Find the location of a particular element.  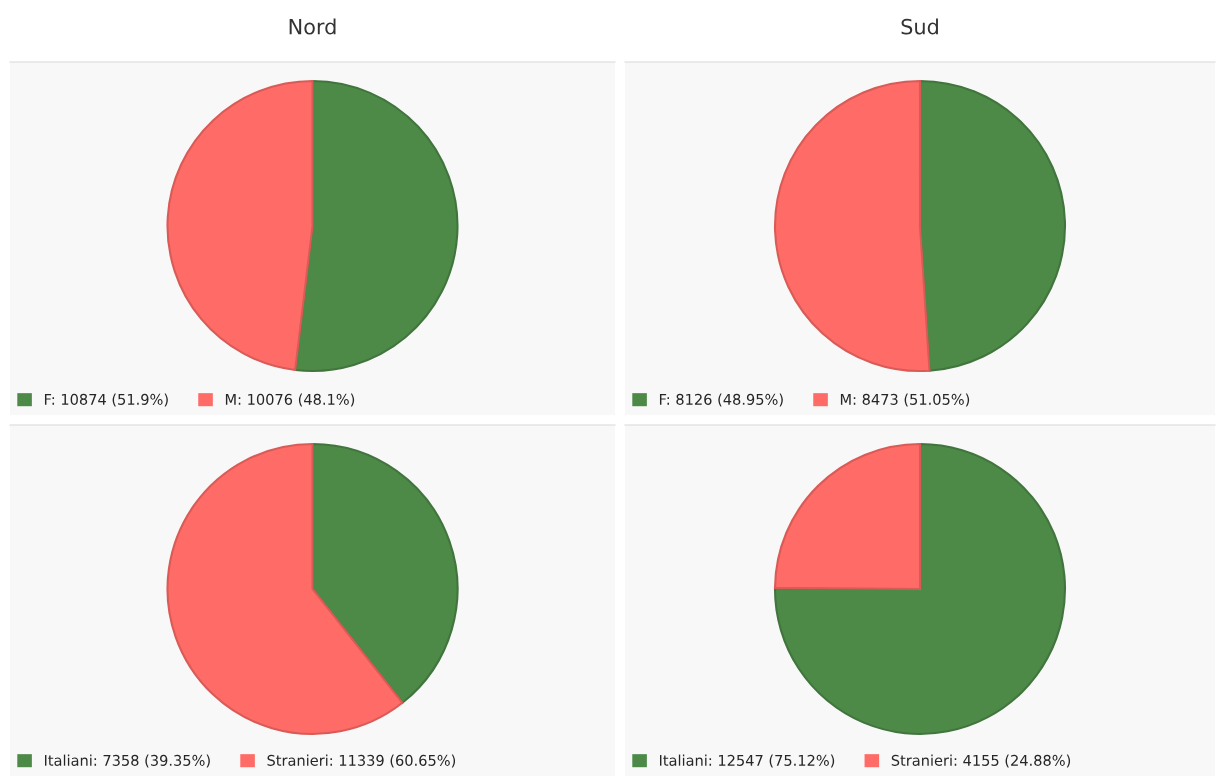

legend-label: F: 8126 (48.95%) is located at coordinates (721, 400).